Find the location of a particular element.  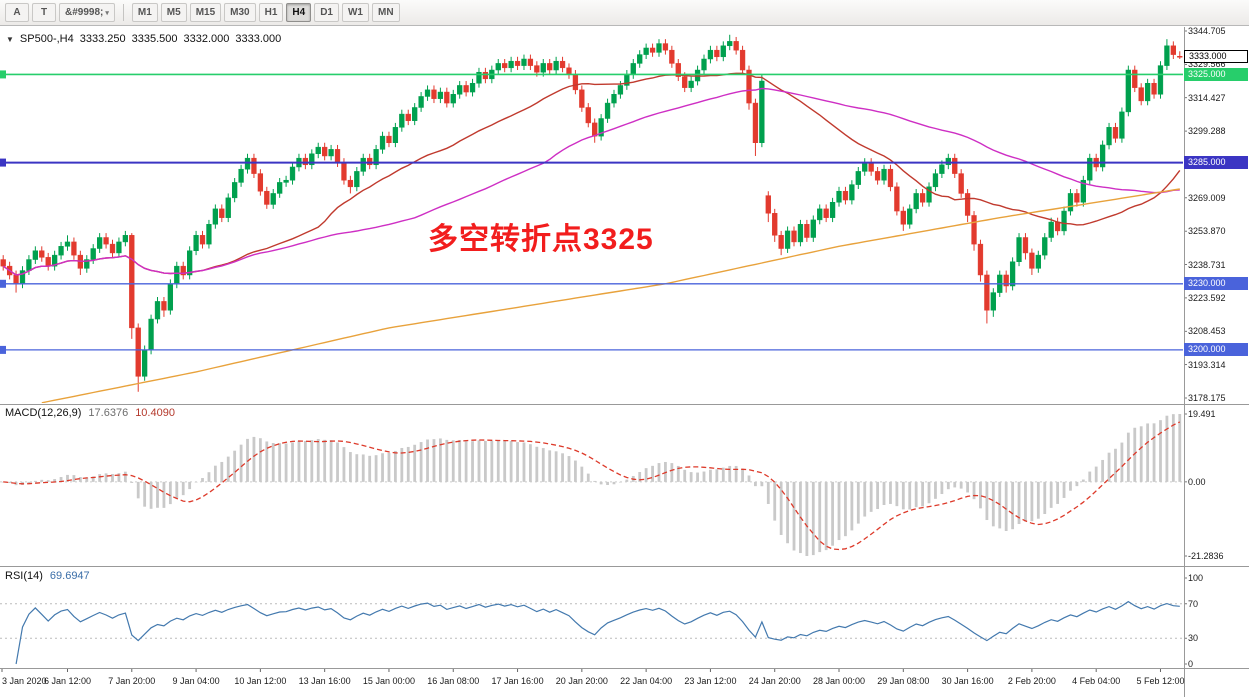

chevron-down-icon: ▾ is located at coordinates (107, 13).